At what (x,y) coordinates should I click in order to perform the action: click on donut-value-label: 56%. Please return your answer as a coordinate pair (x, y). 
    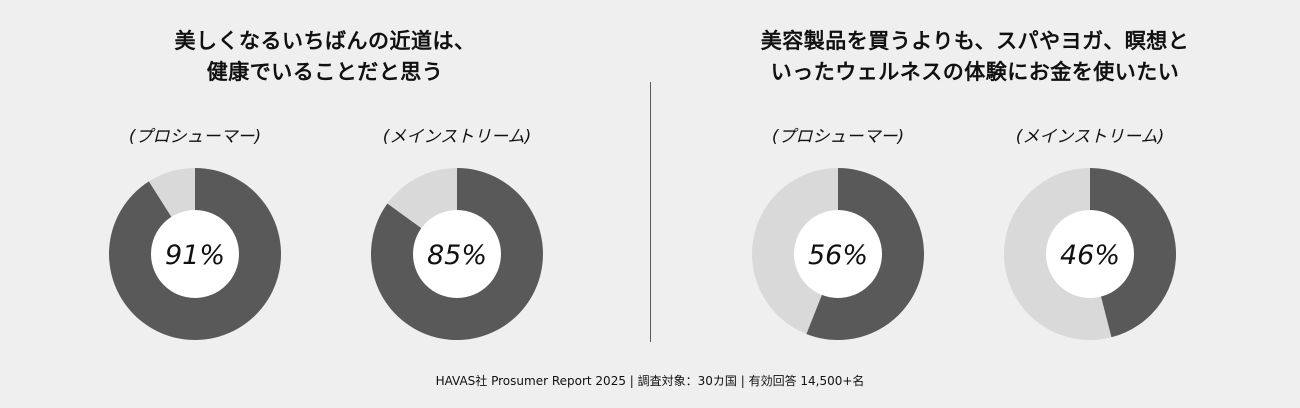
    Looking at the image, I should click on (838, 255).